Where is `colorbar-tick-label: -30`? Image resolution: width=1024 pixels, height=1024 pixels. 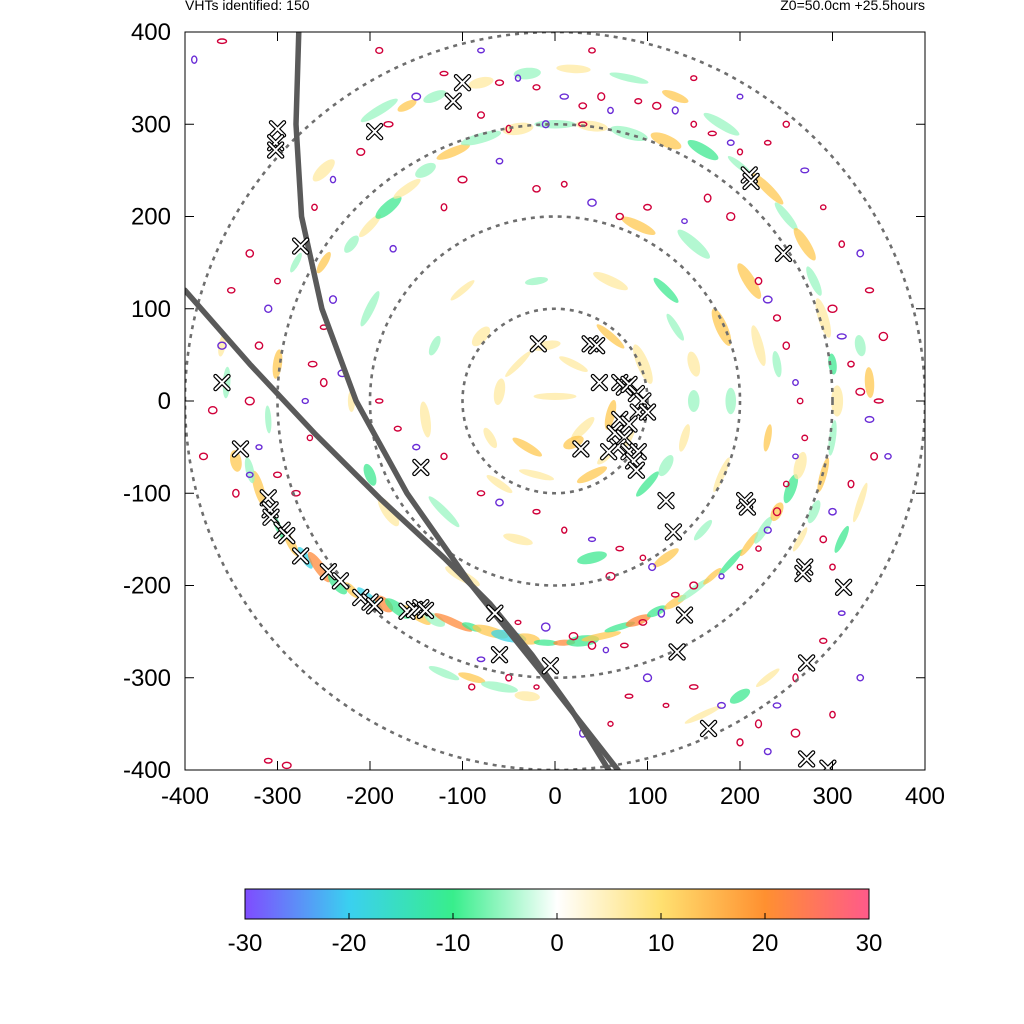
colorbar-tick-label: -30 is located at coordinates (245, 943).